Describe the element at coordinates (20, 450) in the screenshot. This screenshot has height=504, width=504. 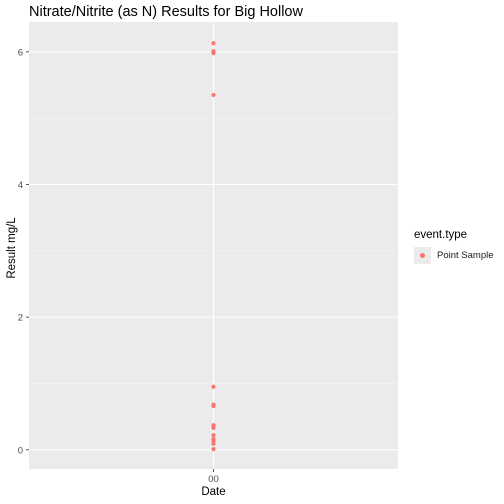
I see `y-tick-label: 0` at that location.